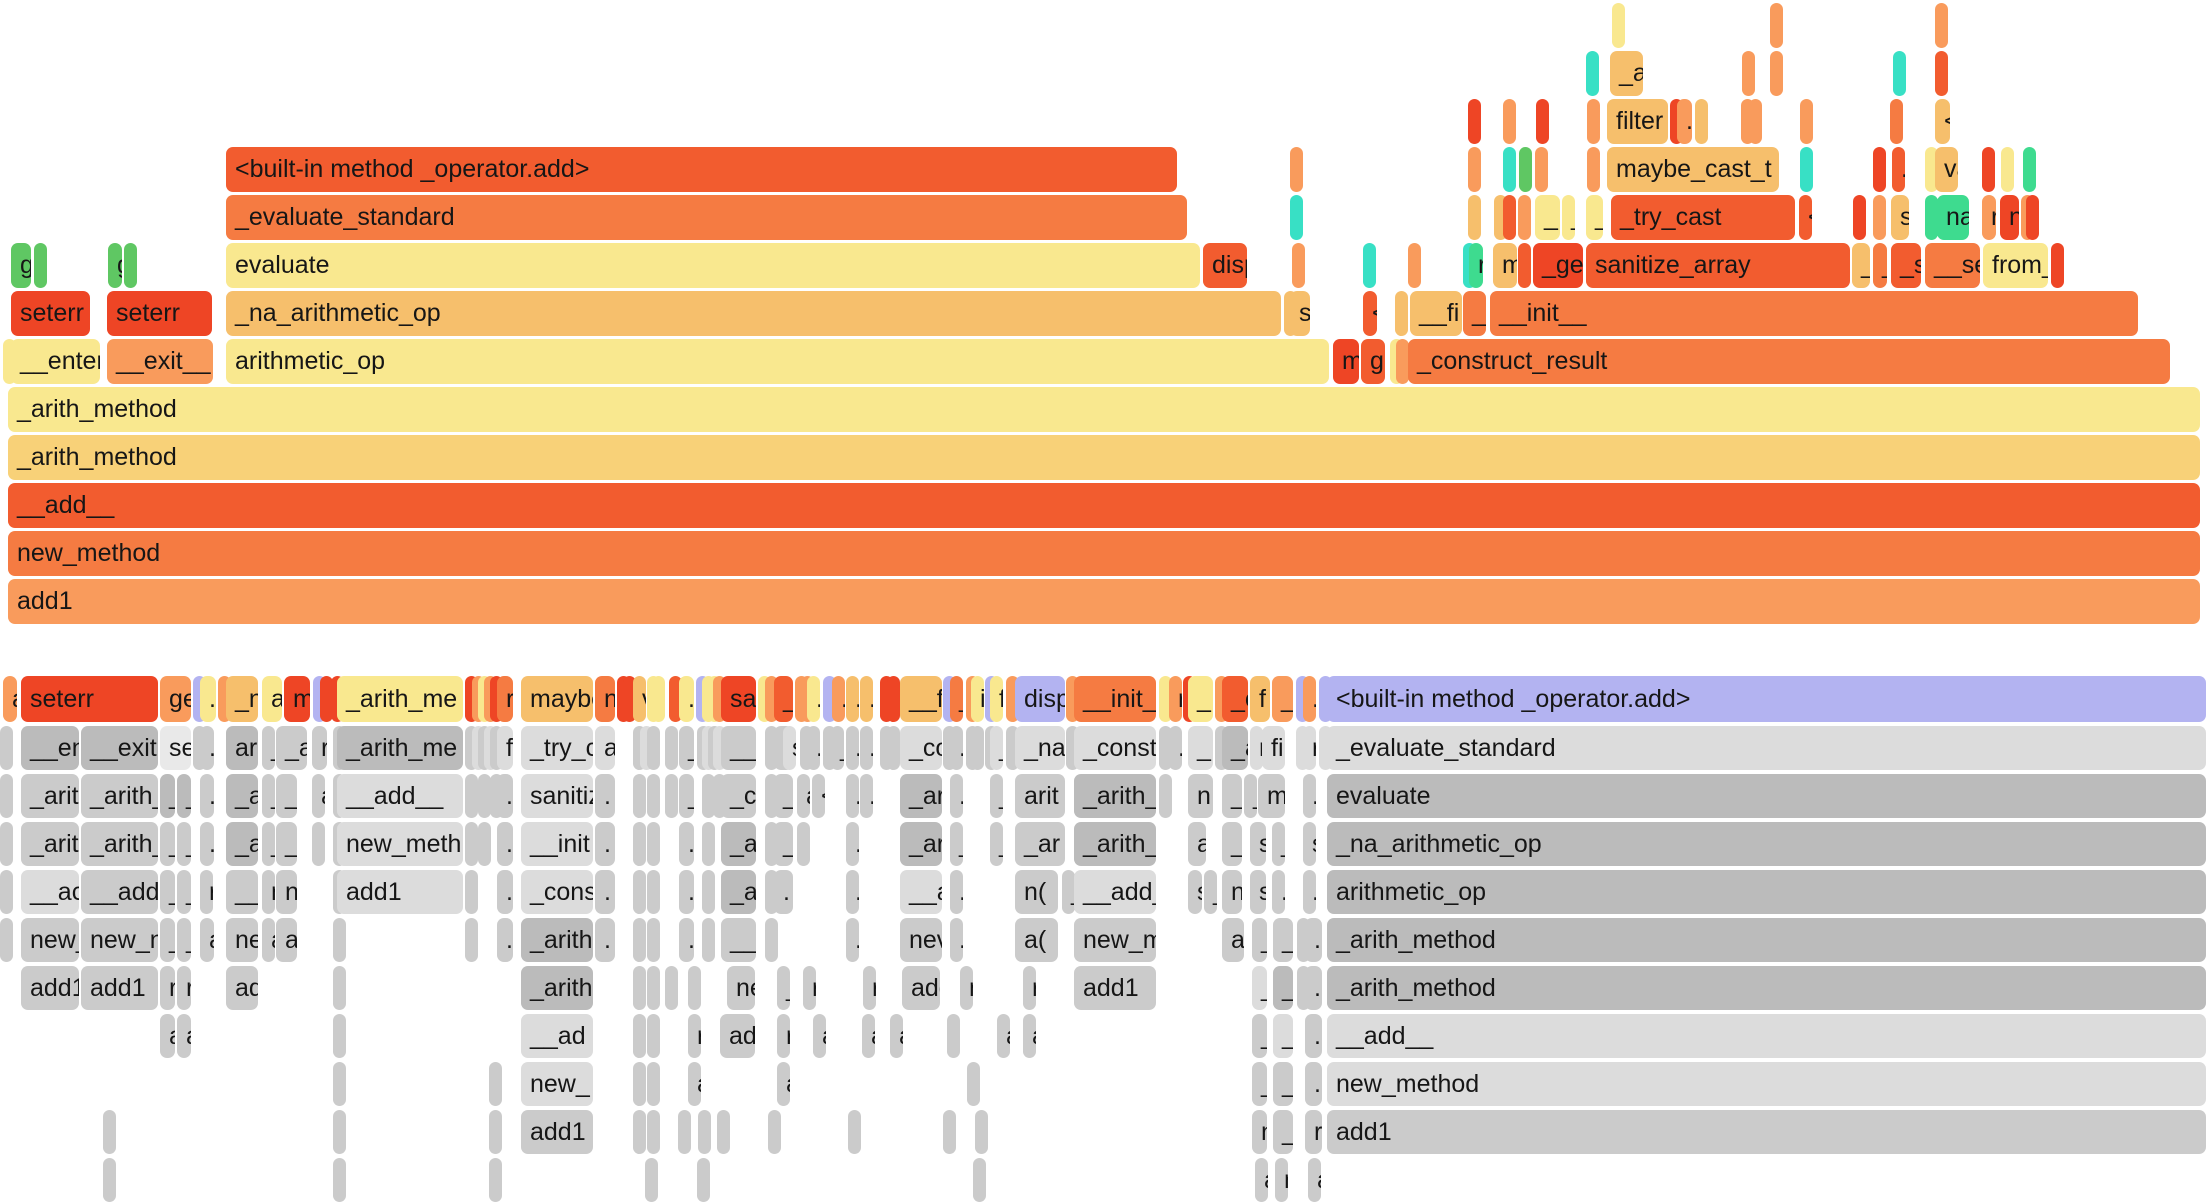 The image size is (2206, 1202). Describe the element at coordinates (557, 988) in the screenshot. I see `frame: _arith` at that location.